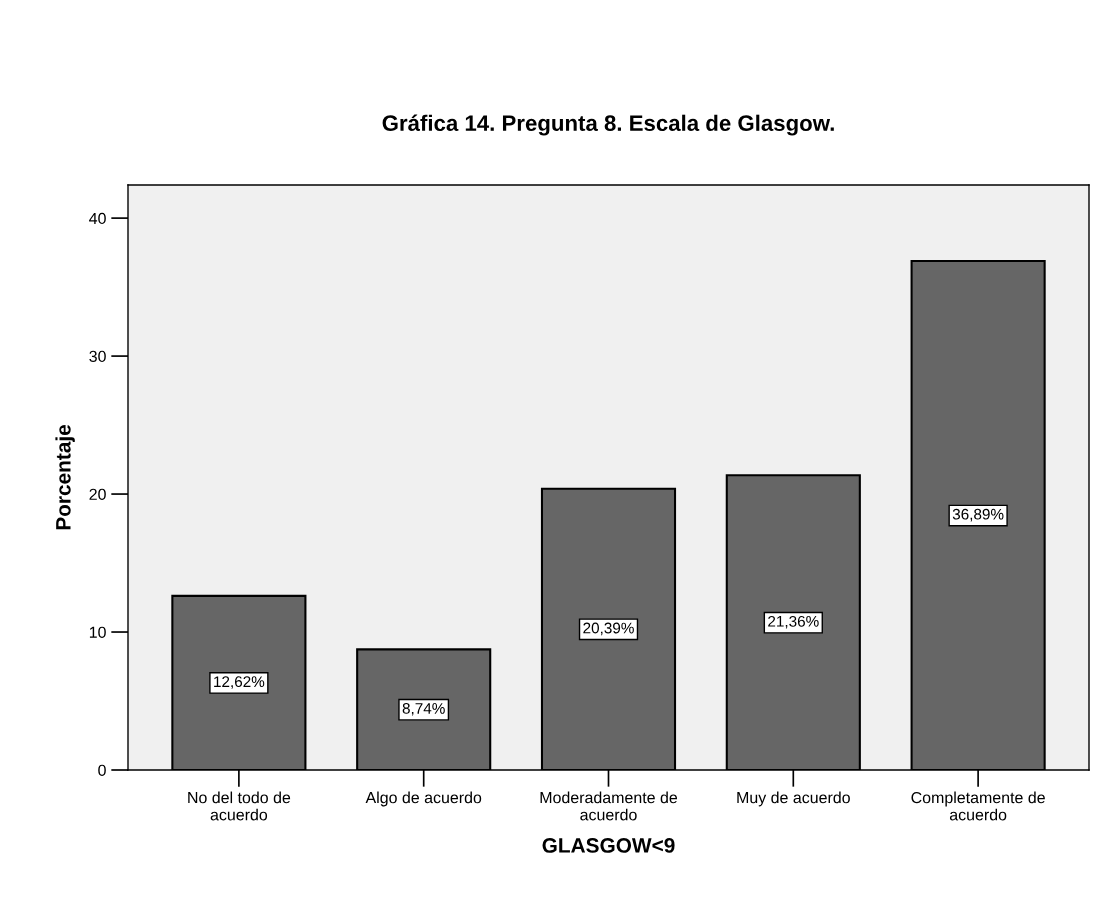 Image resolution: width=1118 pixels, height=899 pixels. Describe the element at coordinates (97, 218) in the screenshot. I see `y-tick-label: 40` at that location.